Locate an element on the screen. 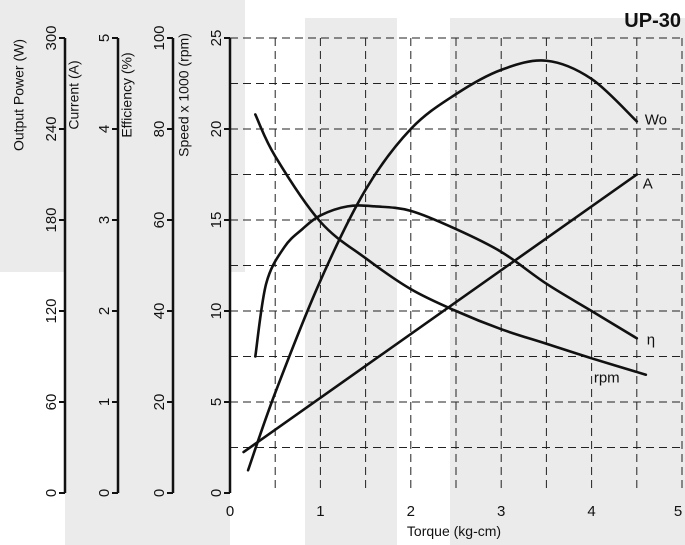 This screenshot has height=545, width=685. y-axis: 0 60 120 180 240 300 Output Power (W) is located at coordinates (39, 261).